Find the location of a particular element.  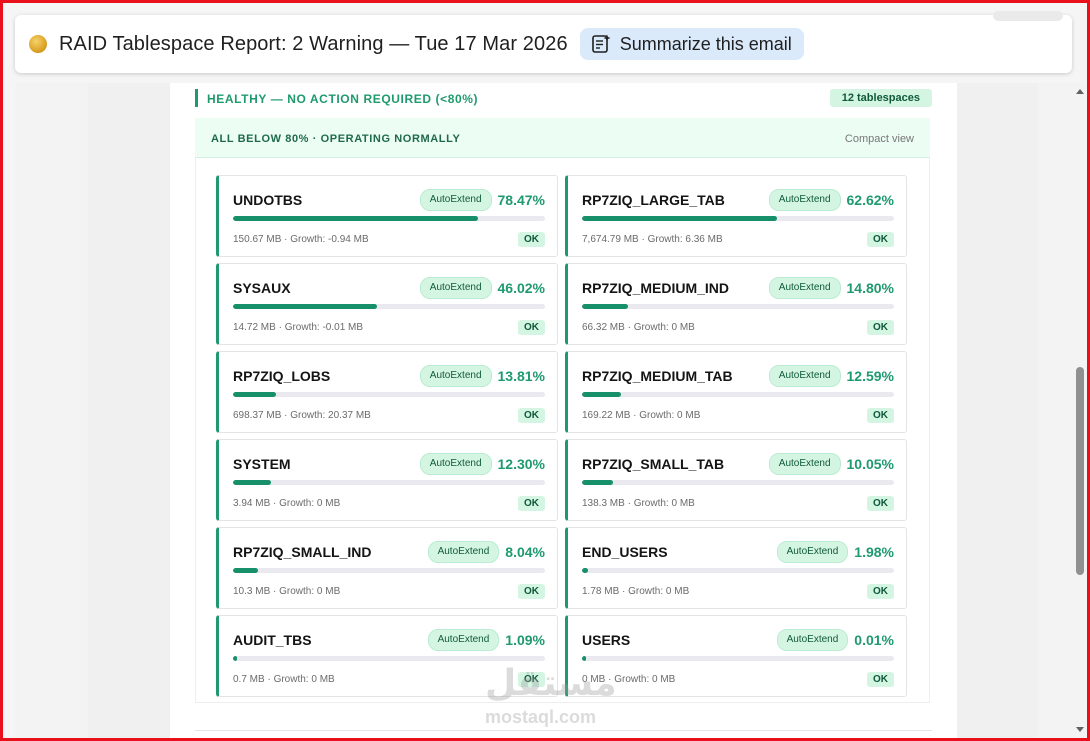

subheader-title: ALL BELOW 80% · OPERATING NORMALLY is located at coordinates (336, 139).